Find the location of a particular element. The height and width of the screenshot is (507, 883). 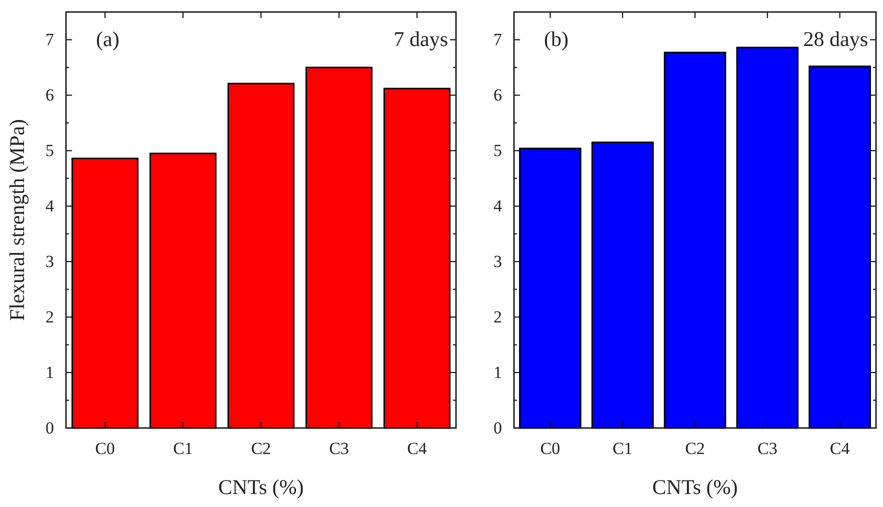

annotation: 28 days is located at coordinates (835, 39).